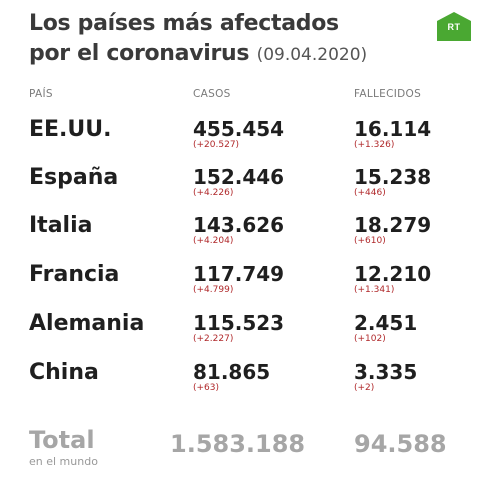 This screenshot has width=480, height=480. What do you see at coordinates (393, 129) in the screenshot?
I see `deaths-value: 16.114` at bounding box center [393, 129].